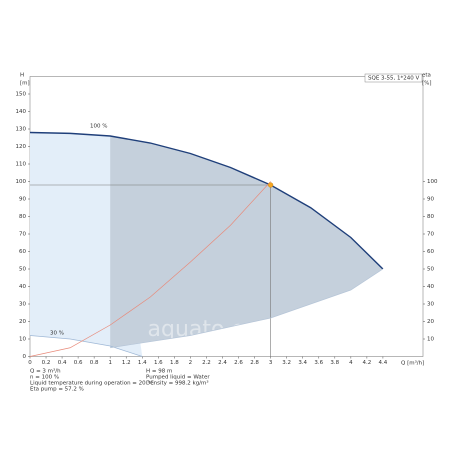  I want to click on x-tick-label: 2.6, so click(238, 363).